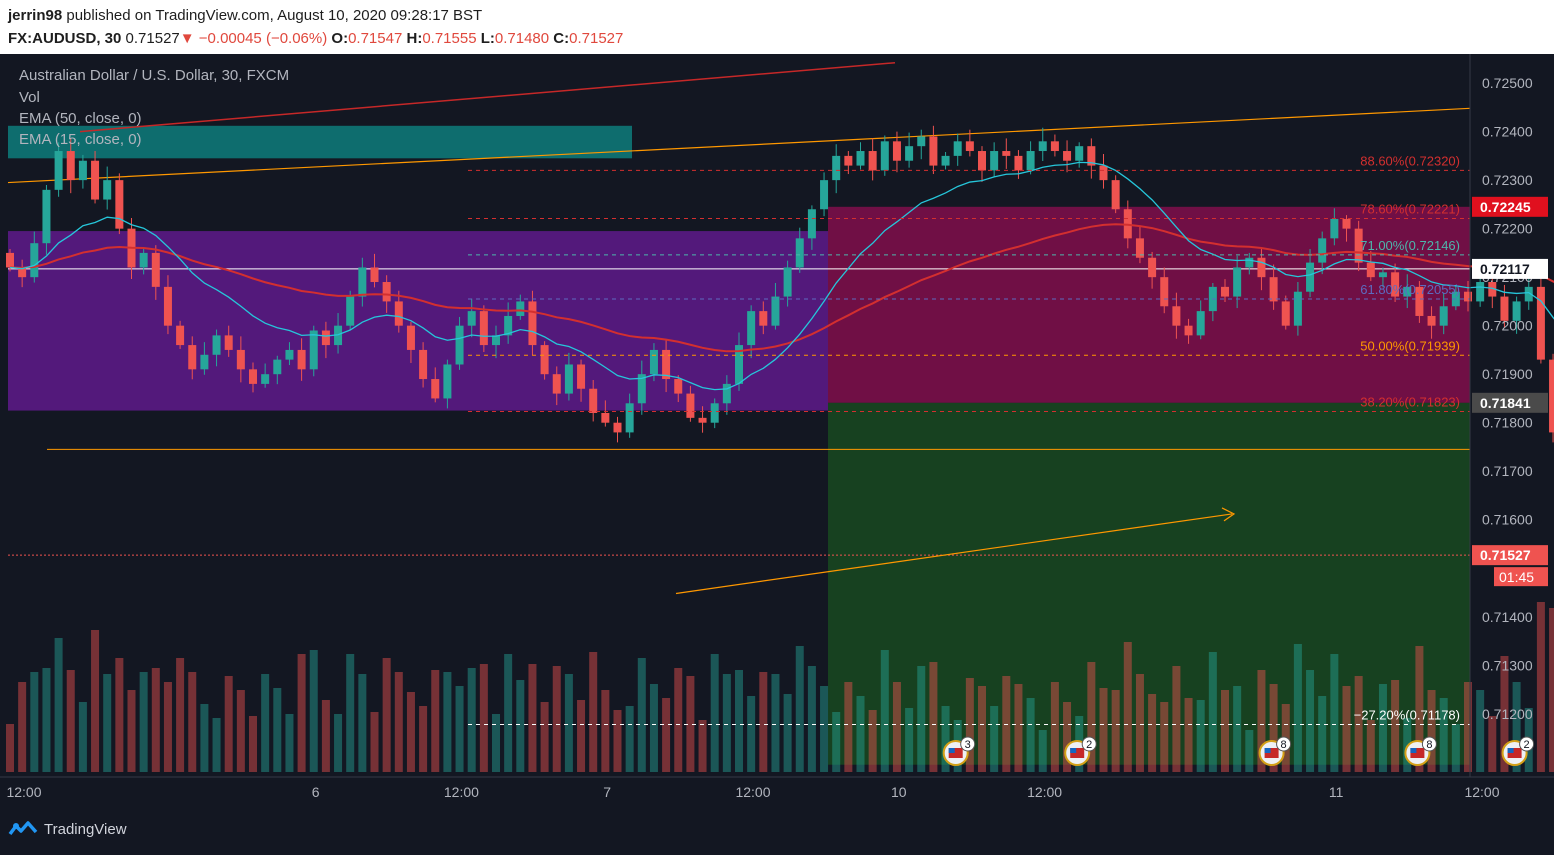 The image size is (1554, 860). I want to click on legend-ema50: EMA (50, close, 0), so click(80, 118).